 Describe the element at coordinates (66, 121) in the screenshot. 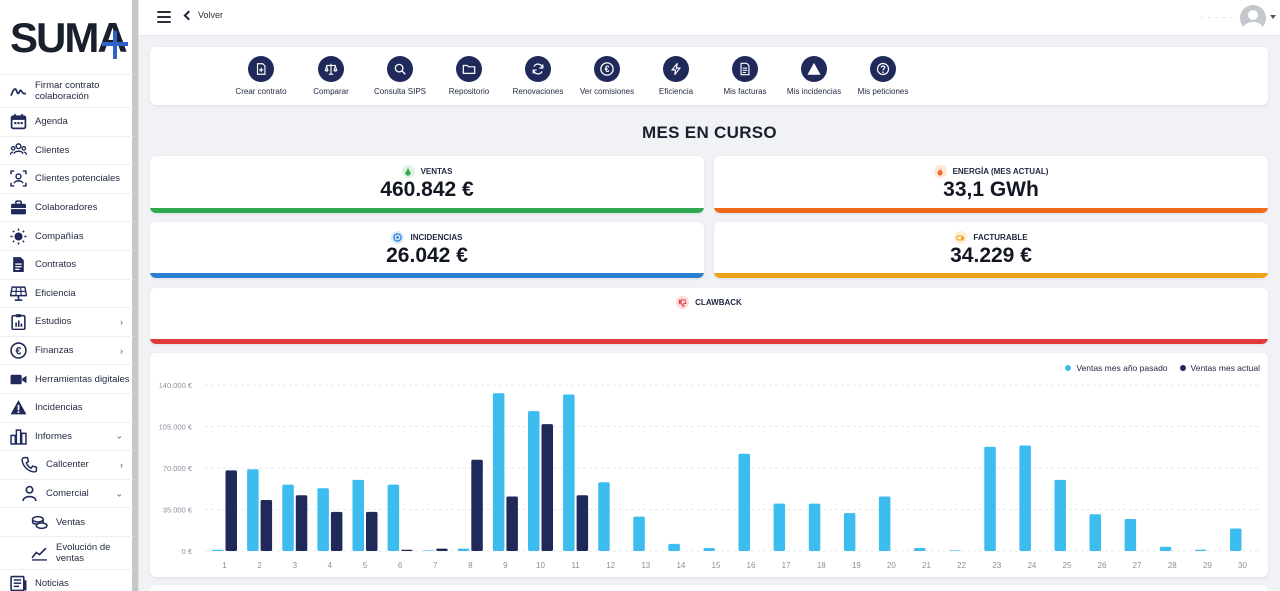

I see `sidebar-item: Agenda` at that location.